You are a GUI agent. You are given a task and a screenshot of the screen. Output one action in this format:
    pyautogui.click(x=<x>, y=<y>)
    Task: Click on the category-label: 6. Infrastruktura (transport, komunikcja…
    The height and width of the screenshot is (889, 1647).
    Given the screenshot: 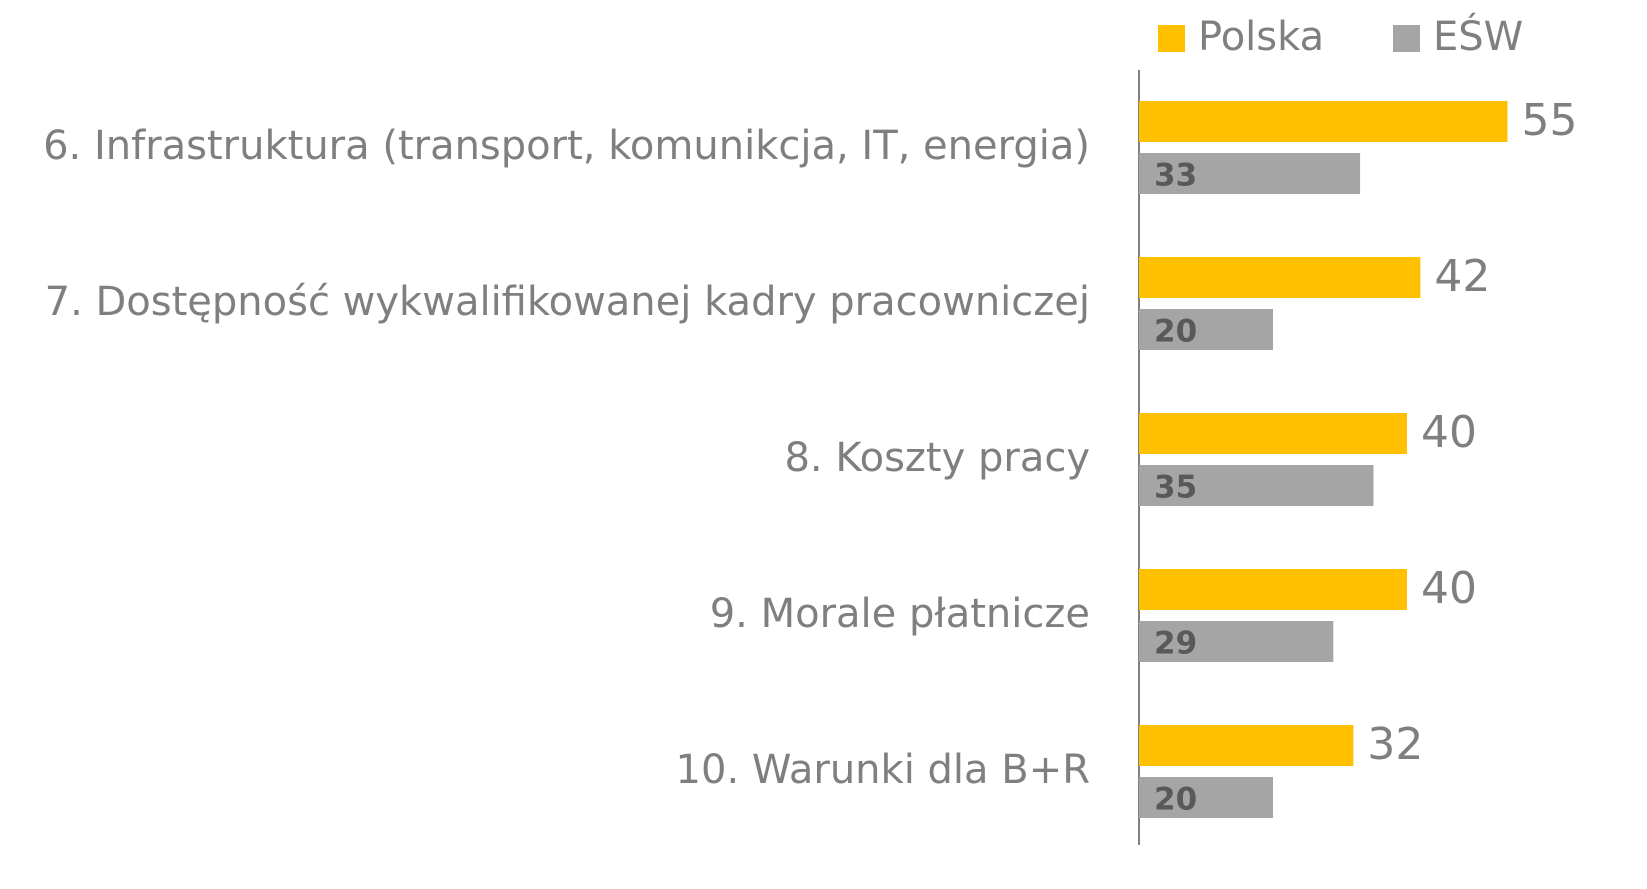 What is the action you would take?
    pyautogui.click(x=566, y=146)
    